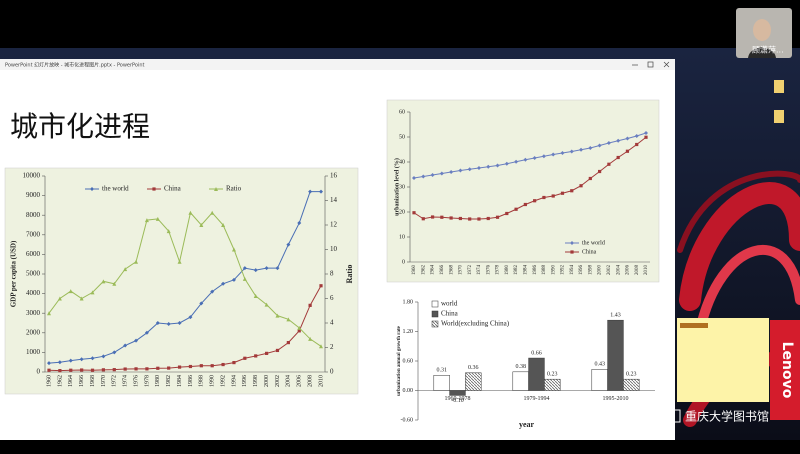 The image size is (800, 454). I want to click on x-tick-label: 2002, so click(609, 270).